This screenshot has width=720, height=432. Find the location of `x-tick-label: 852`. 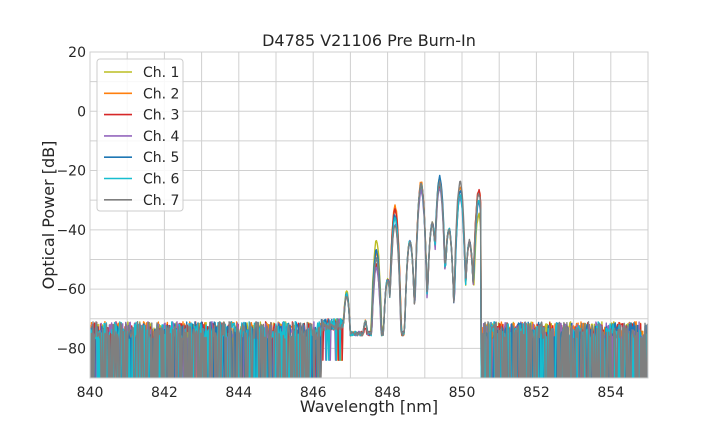

x-tick-label: 852 is located at coordinates (536, 393).